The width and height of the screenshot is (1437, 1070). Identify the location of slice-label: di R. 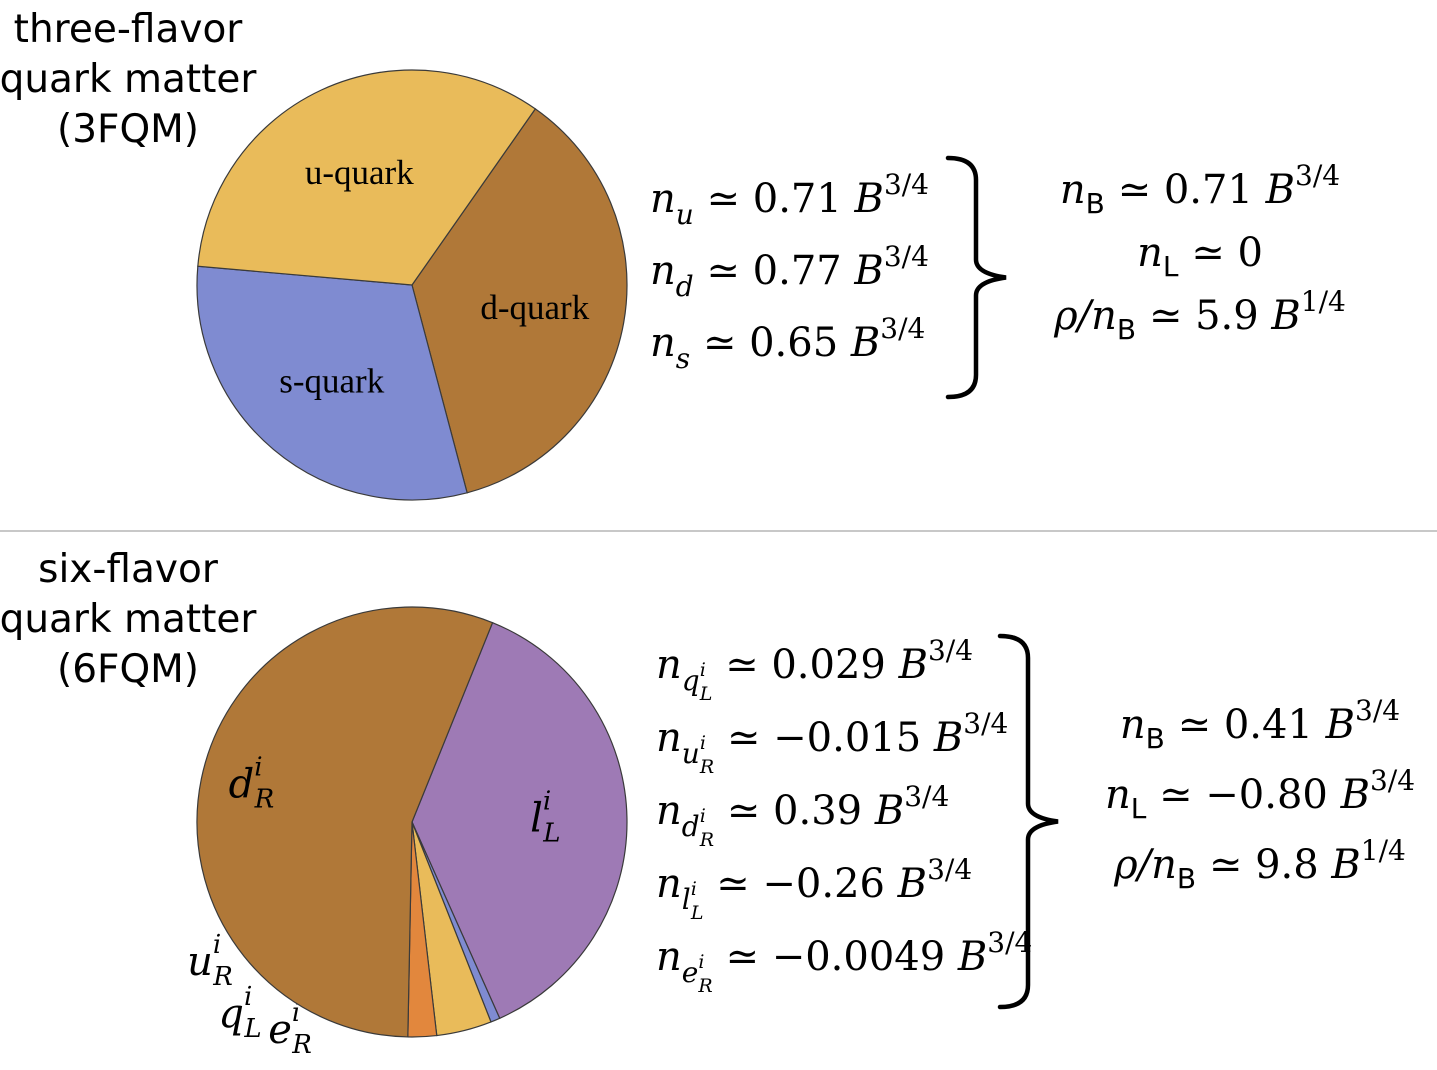
(252, 783).